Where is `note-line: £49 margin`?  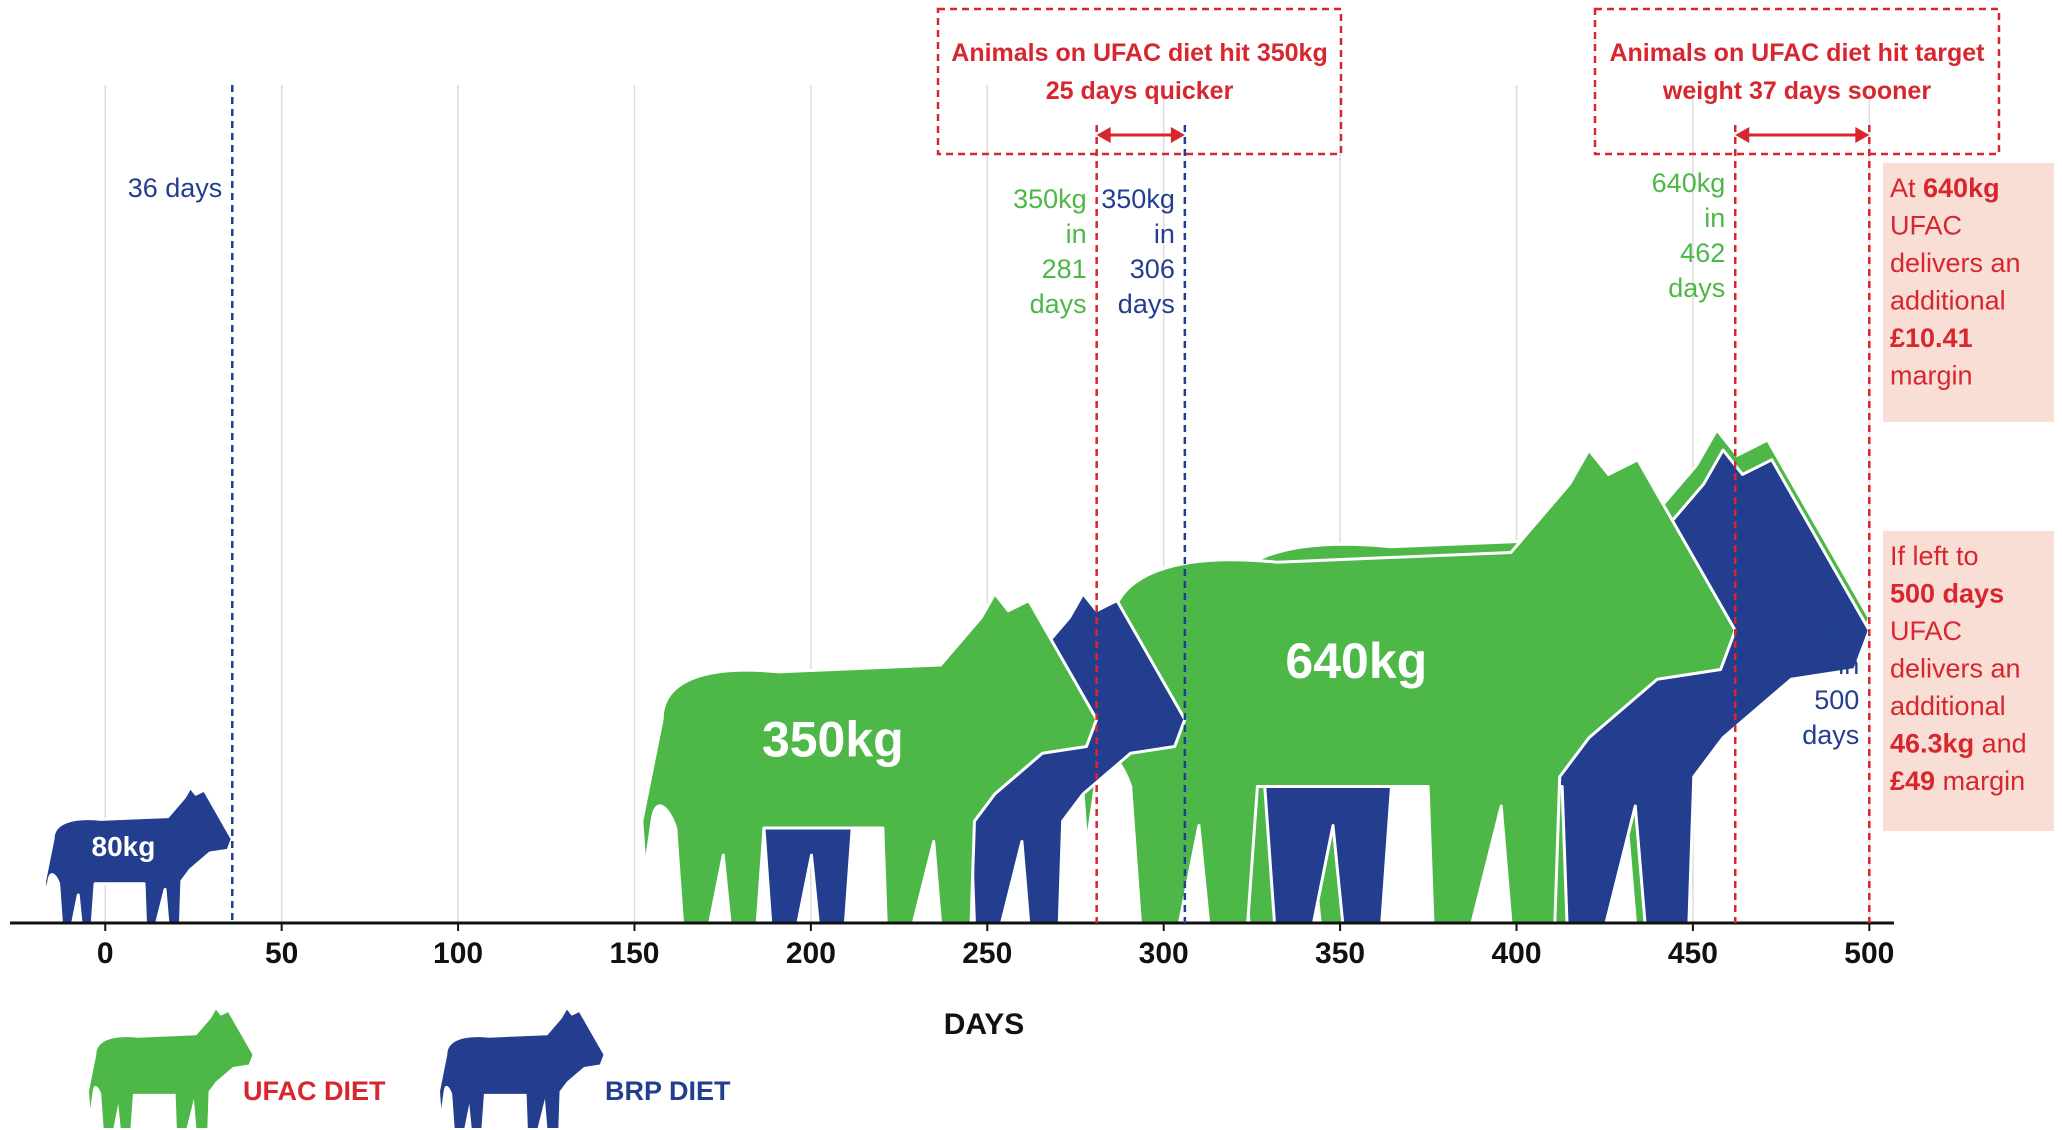
note-line: £49 margin is located at coordinates (1957, 781).